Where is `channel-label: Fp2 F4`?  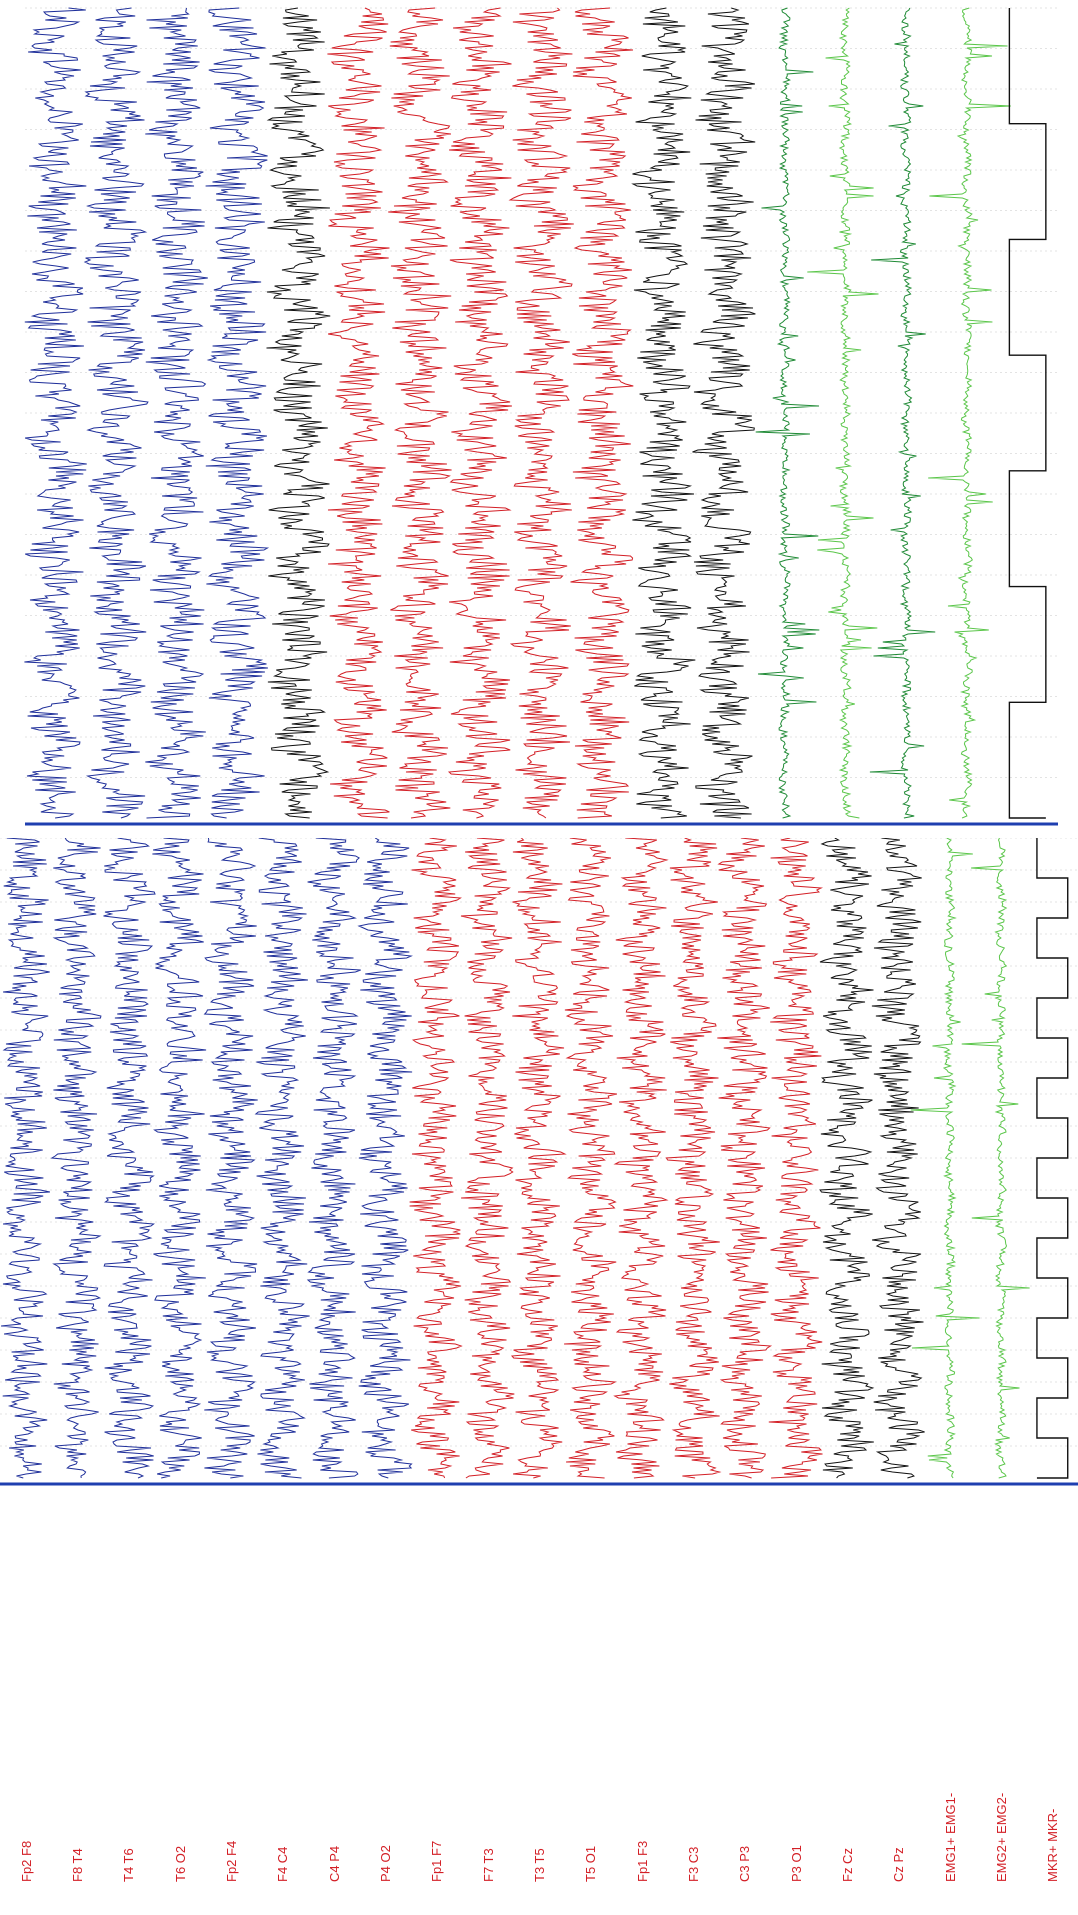 channel-label: Fp2 F4 is located at coordinates (231, 1861).